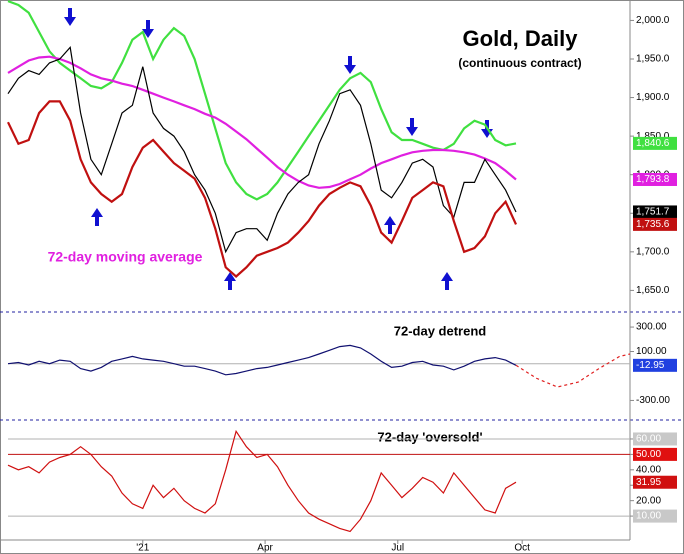 This screenshot has width=684, height=554. Describe the element at coordinates (648, 500) in the screenshot. I see `y-tick-label: 20.00` at that location.